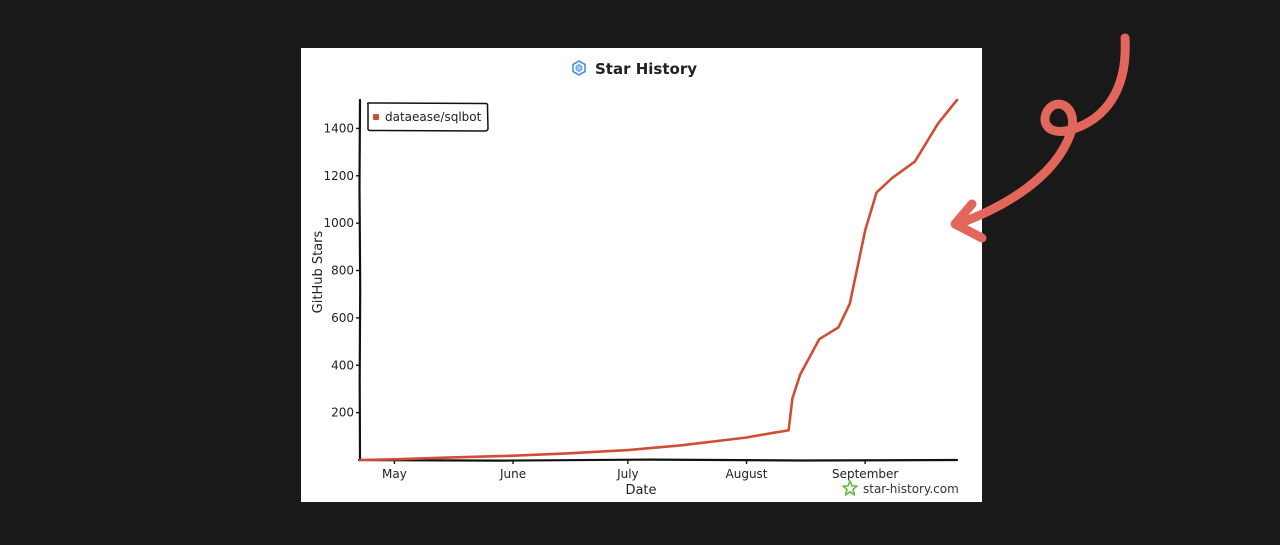 The width and height of the screenshot is (1280, 545). I want to click on y-tick-label: 400, so click(342, 365).